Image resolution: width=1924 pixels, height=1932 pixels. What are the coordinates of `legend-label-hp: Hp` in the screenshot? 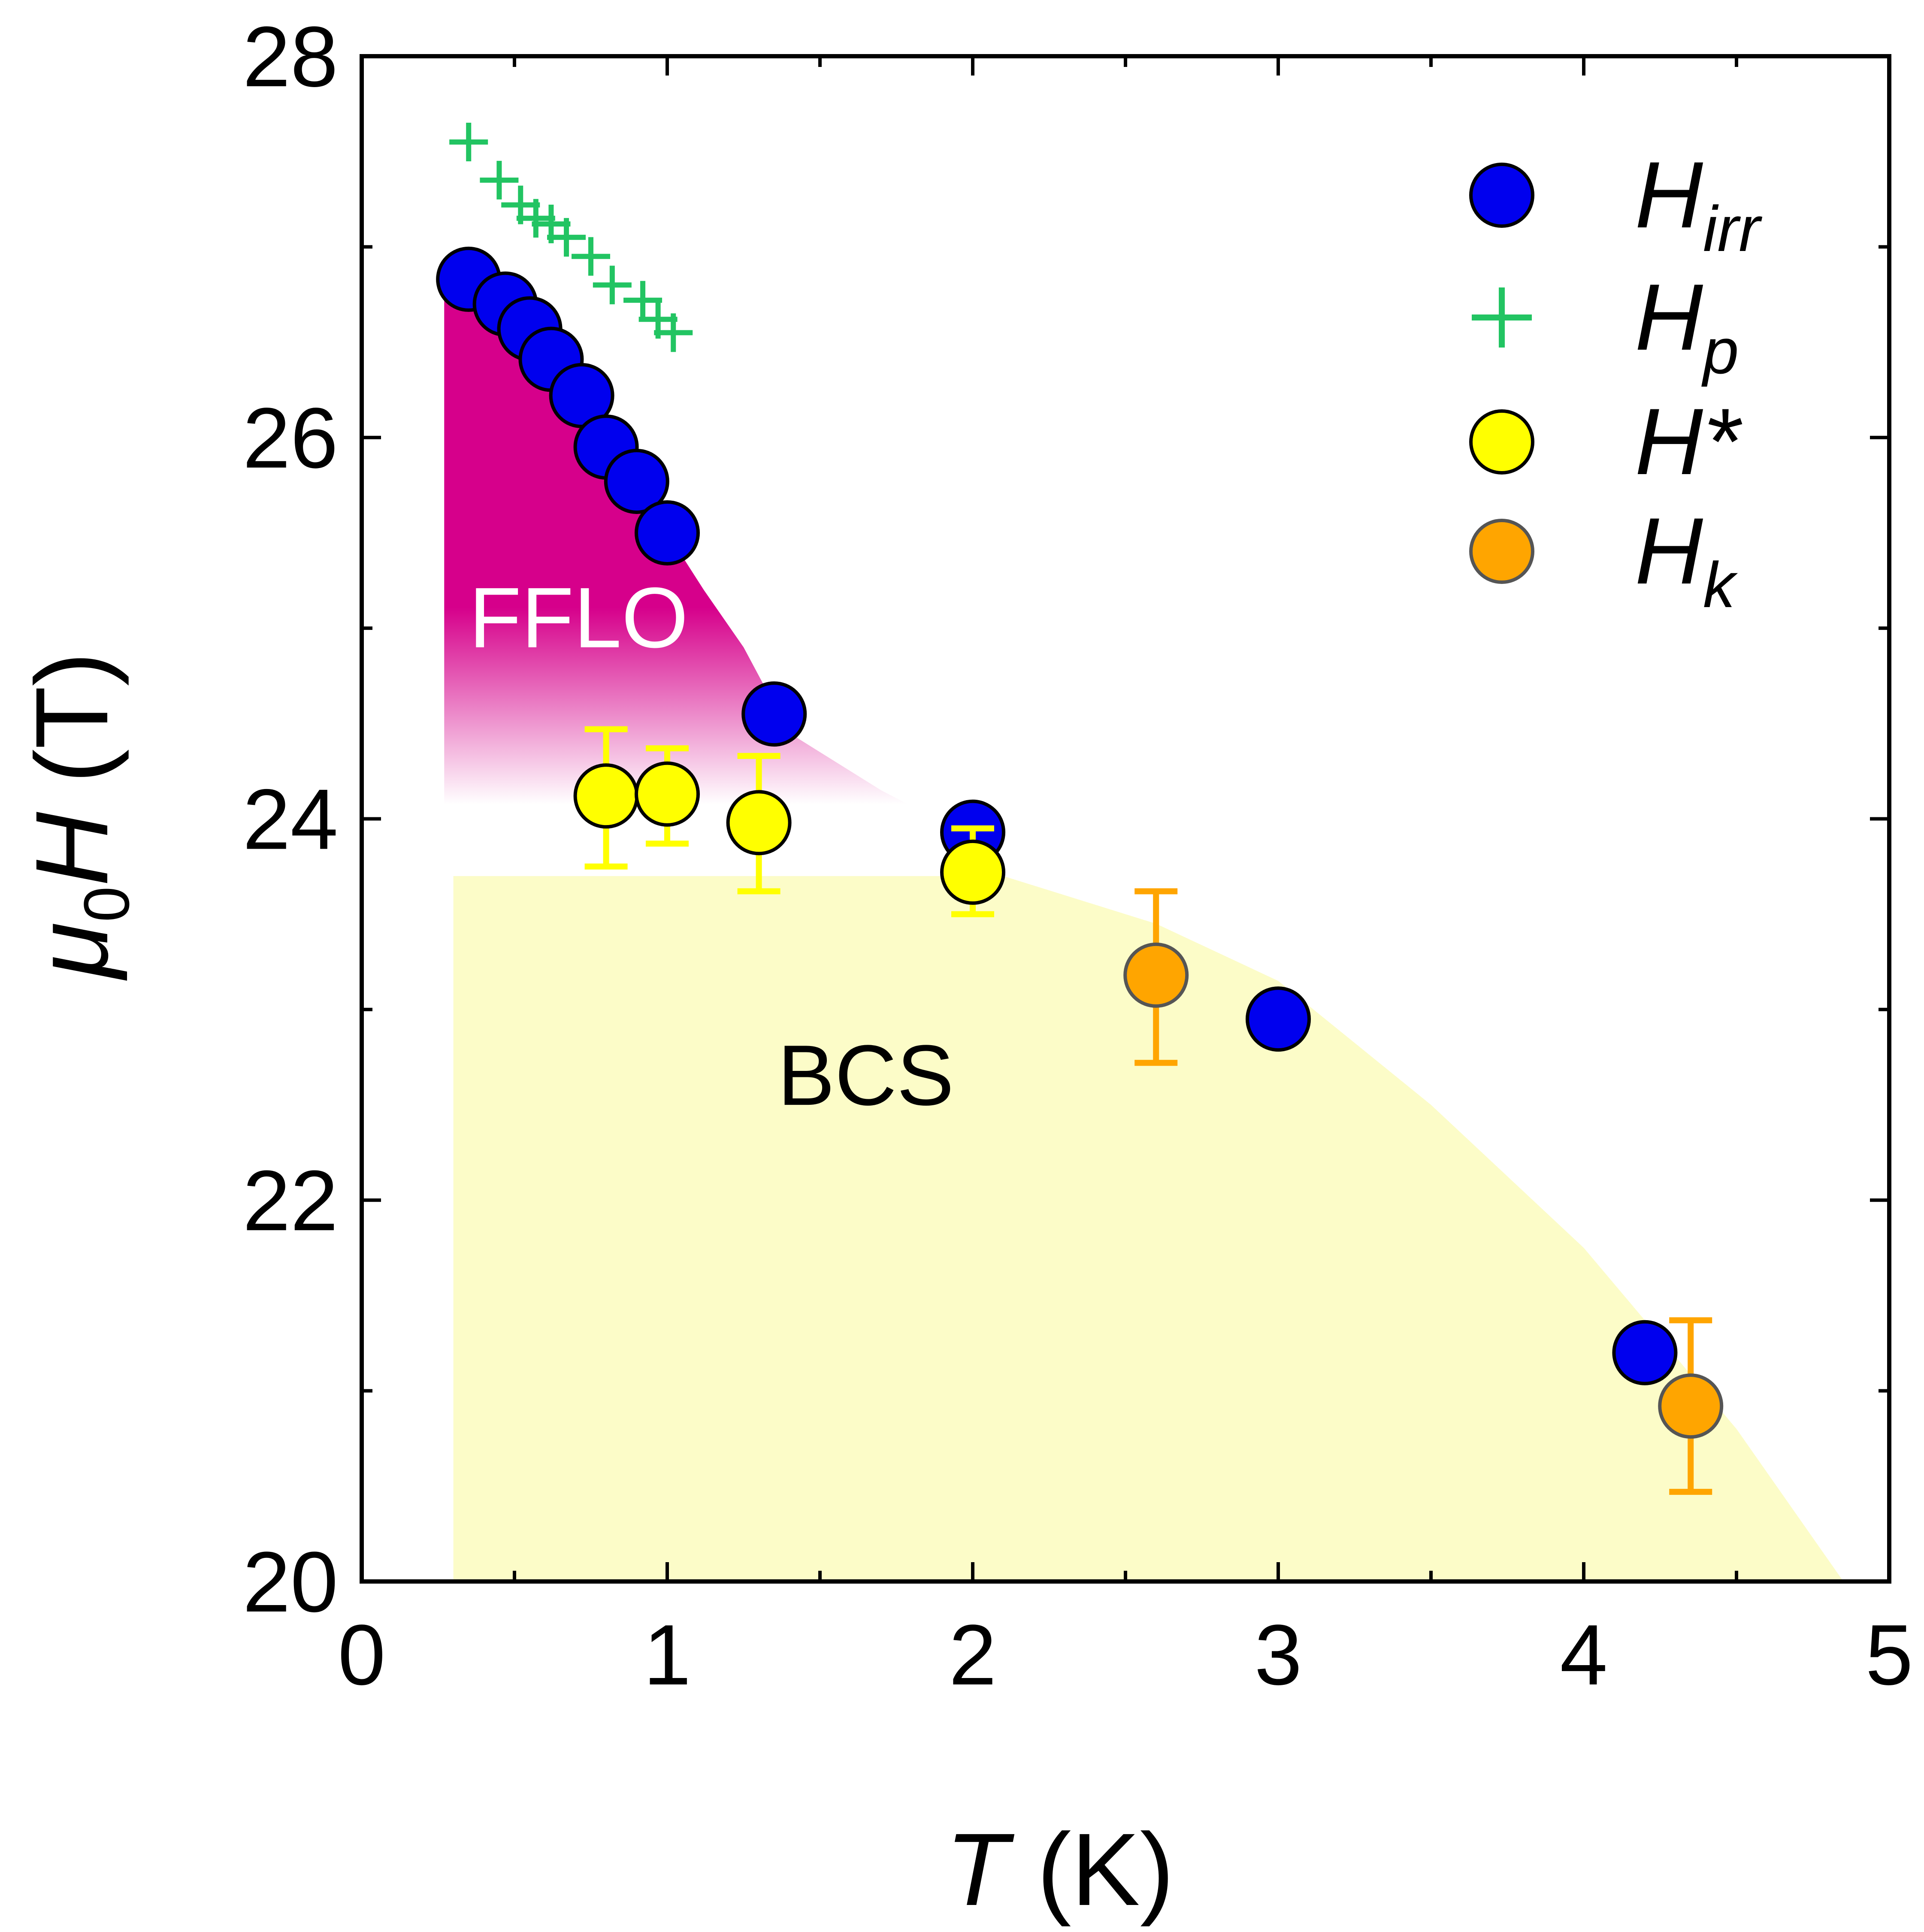 It's located at (1687, 325).